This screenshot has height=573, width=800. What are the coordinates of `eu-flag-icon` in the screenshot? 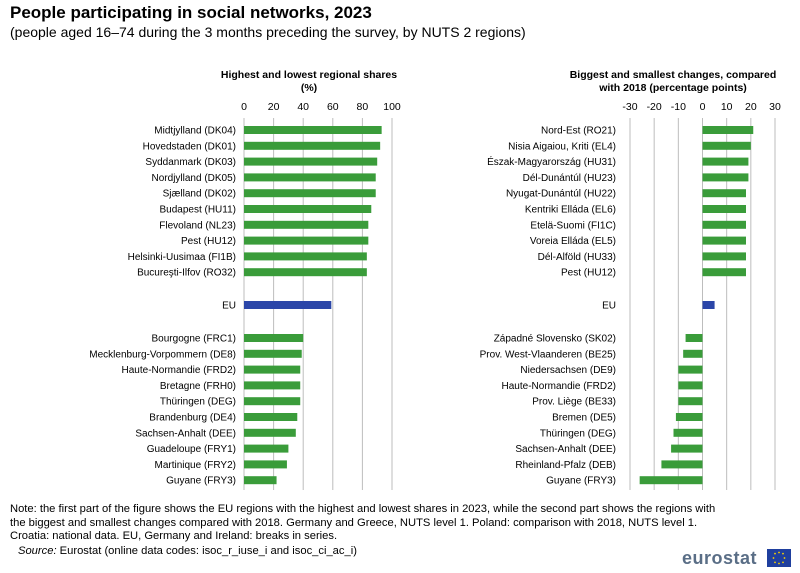 It's located at (779, 558).